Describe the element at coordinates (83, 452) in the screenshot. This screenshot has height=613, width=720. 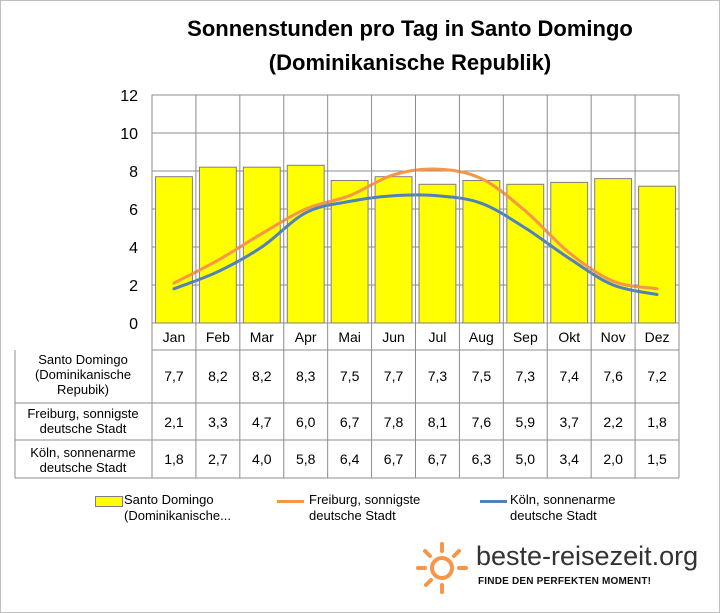
I see `row-label-line: Köln, sonnenarme` at that location.